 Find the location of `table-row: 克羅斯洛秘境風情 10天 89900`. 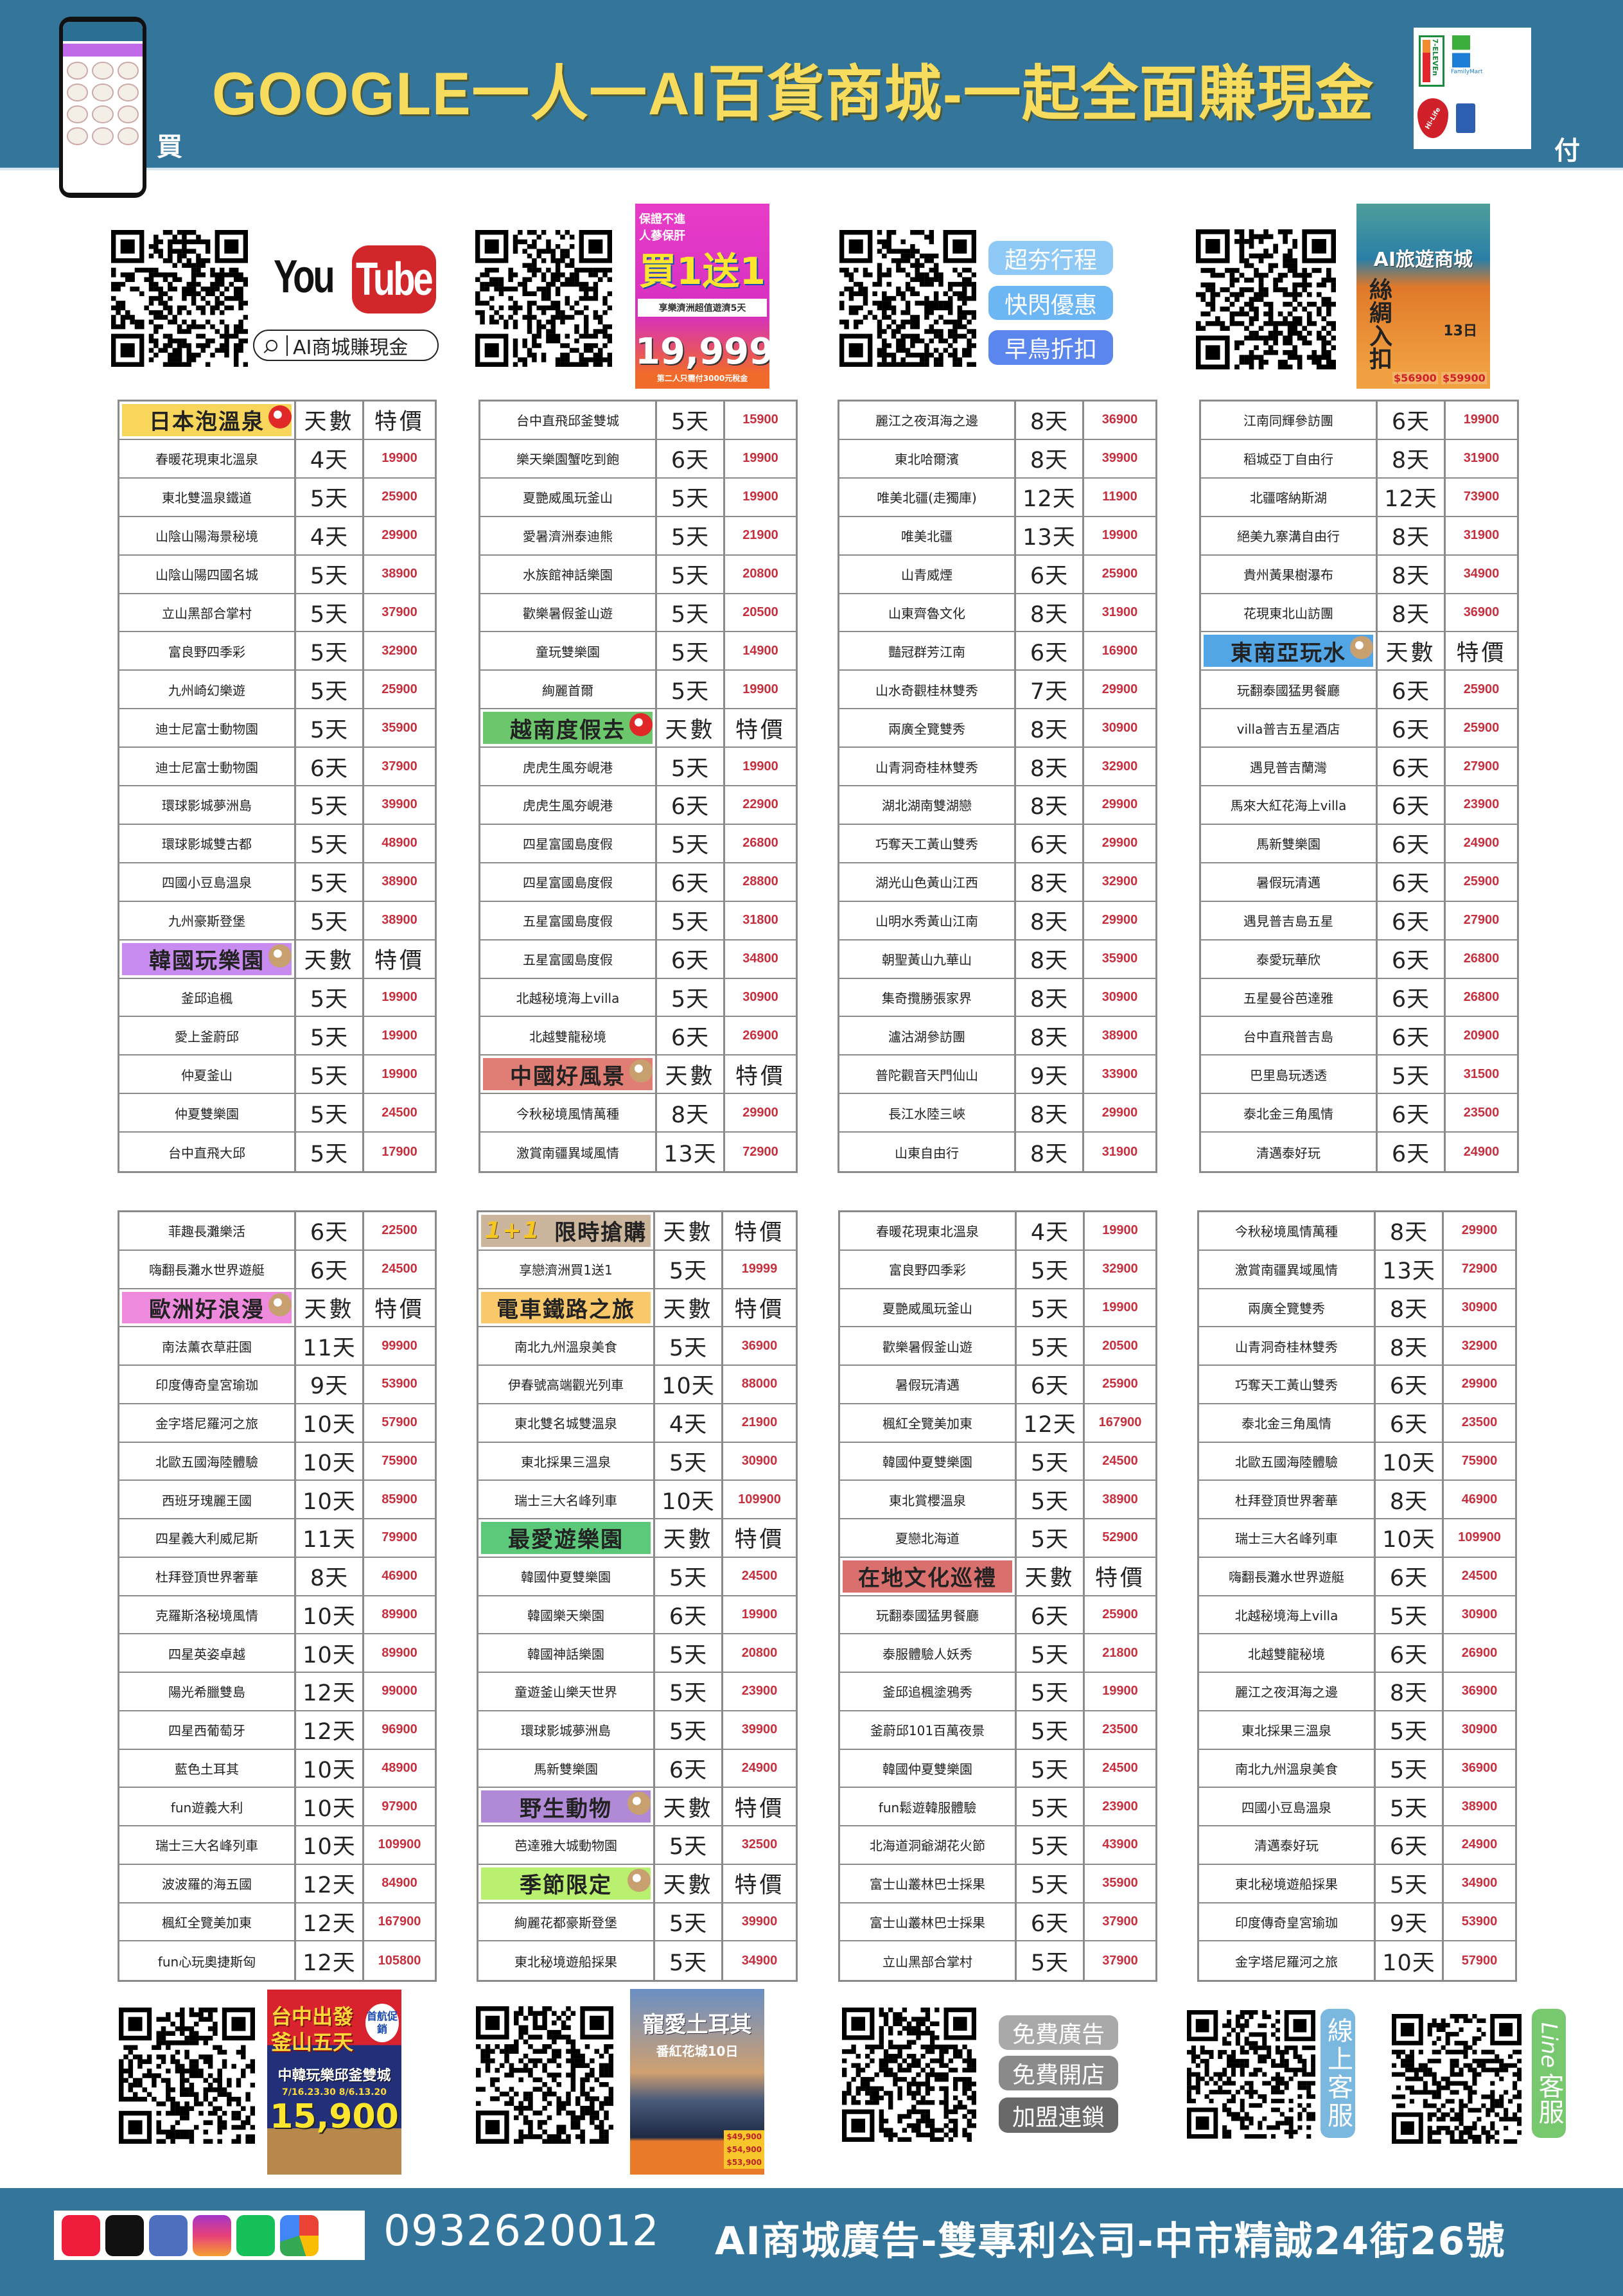

table-row: 克羅斯洛秘境風情 10天 89900 is located at coordinates (277, 1615).